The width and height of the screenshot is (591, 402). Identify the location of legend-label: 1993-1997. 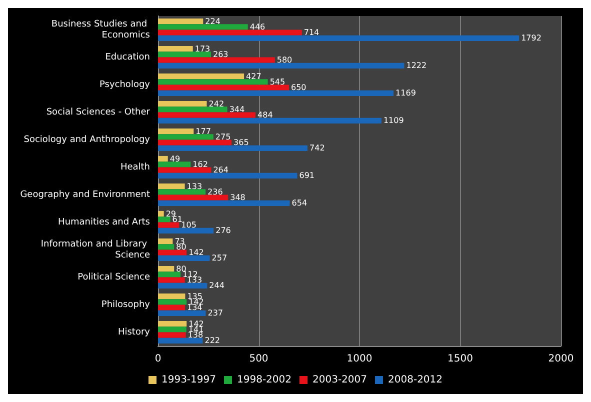
(188, 380).